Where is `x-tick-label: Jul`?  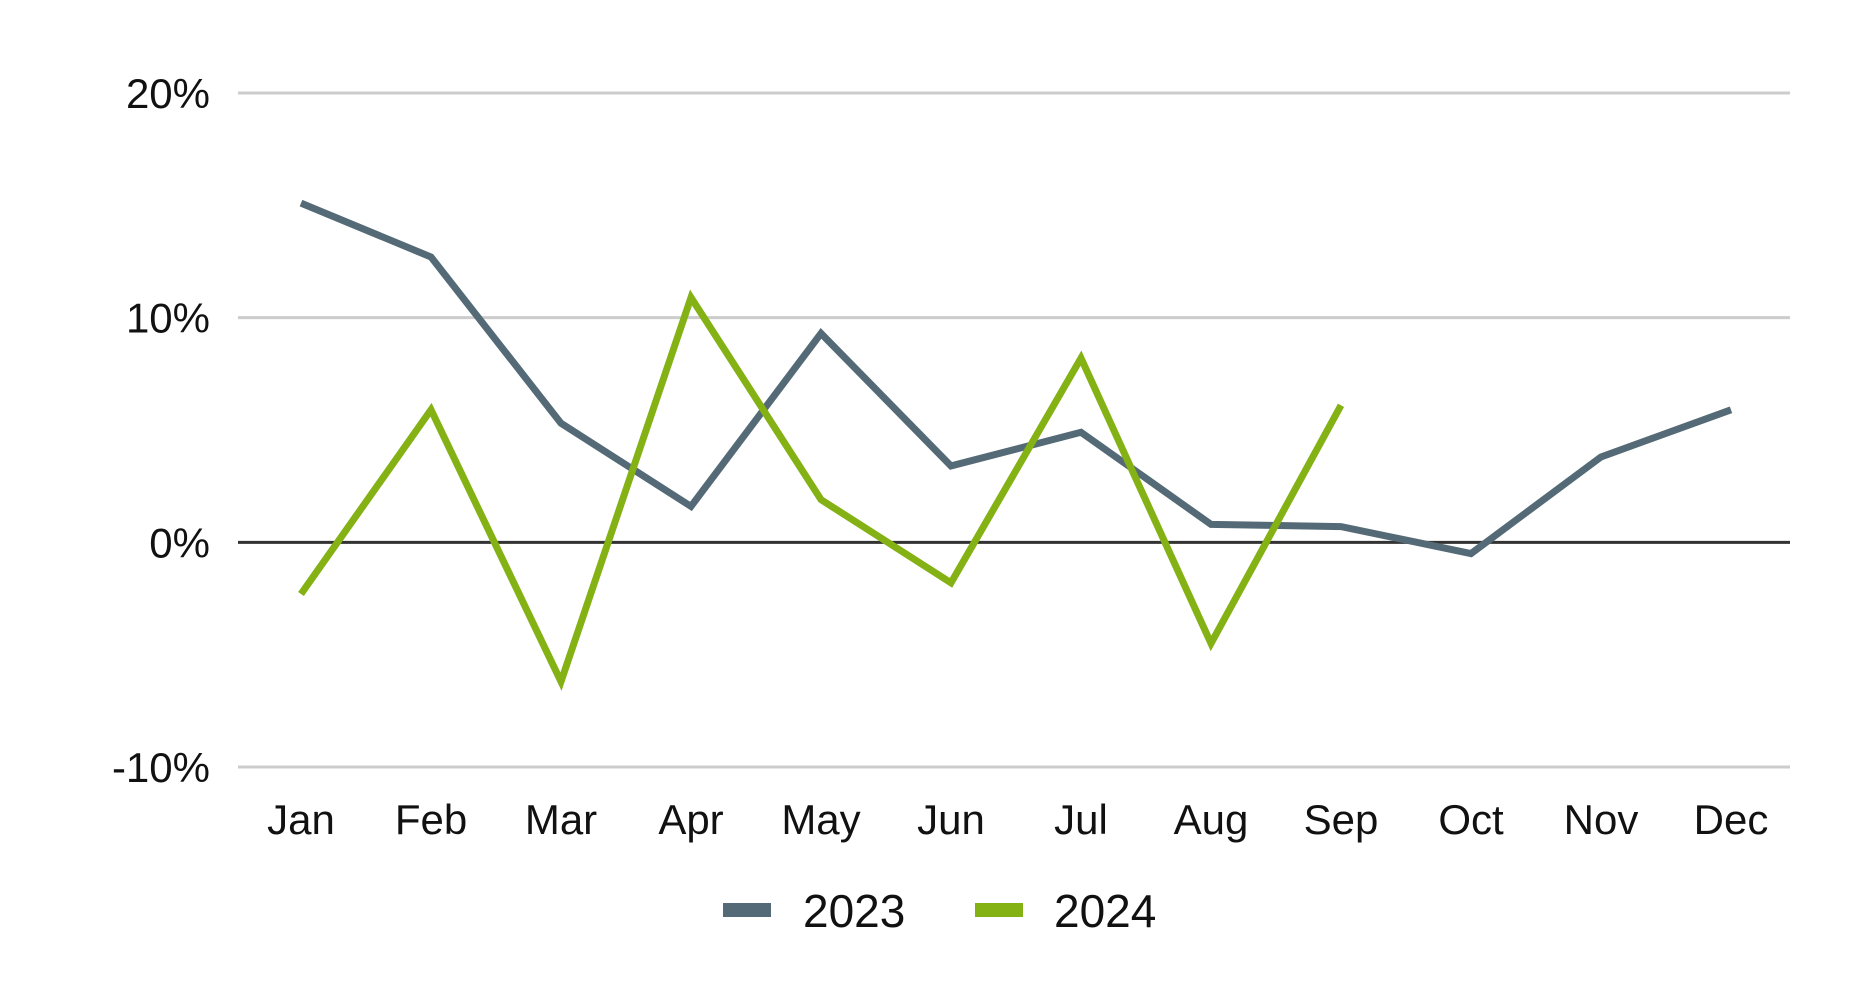
x-tick-label: Jul is located at coordinates (1081, 819).